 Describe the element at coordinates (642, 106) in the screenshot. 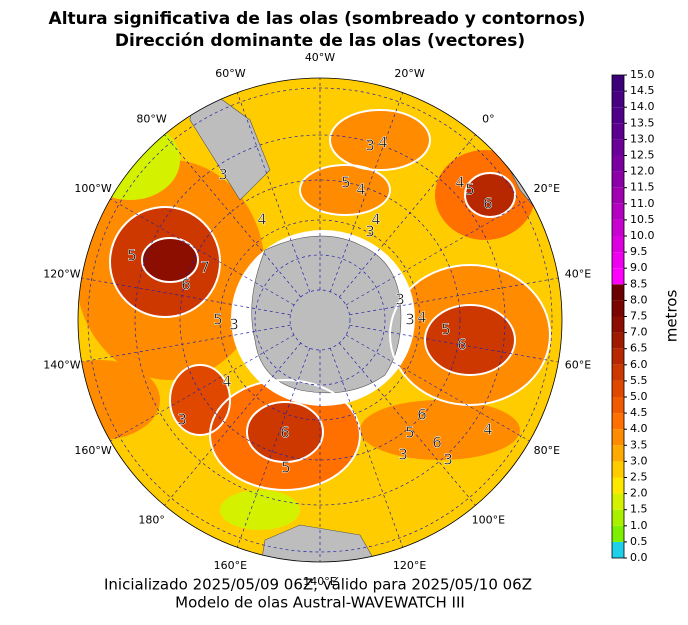

I see `colorbar-tick-label: 14.0` at that location.